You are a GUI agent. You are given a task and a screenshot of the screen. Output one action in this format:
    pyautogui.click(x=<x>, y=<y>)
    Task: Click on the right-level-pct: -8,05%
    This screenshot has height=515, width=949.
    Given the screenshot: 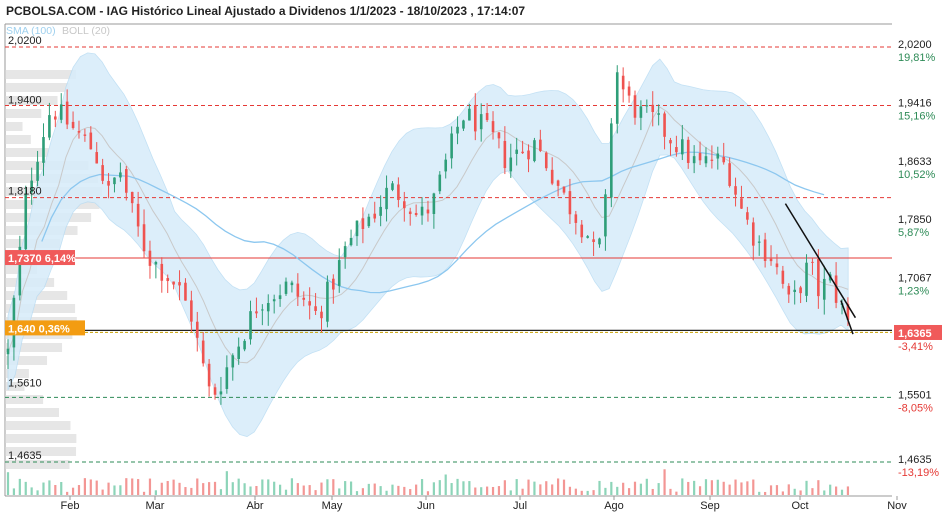 What is the action you would take?
    pyautogui.click(x=915, y=408)
    